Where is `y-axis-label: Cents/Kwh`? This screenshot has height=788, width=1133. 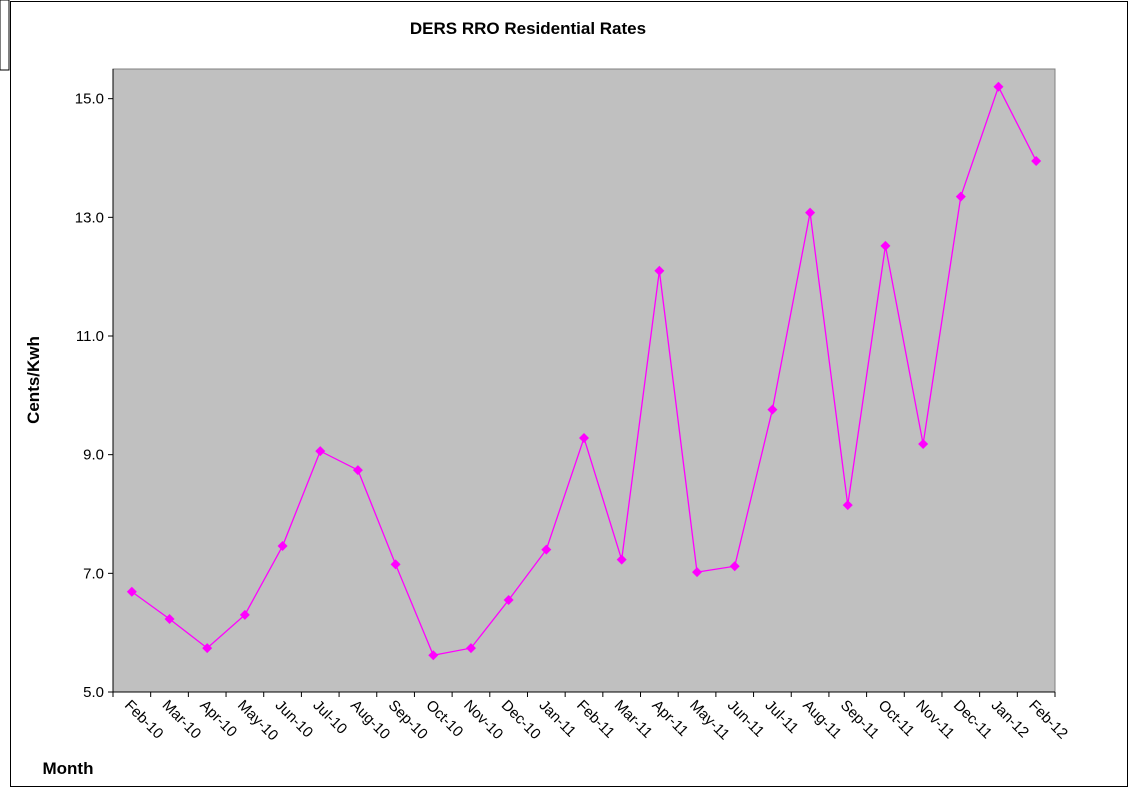 y-axis-label: Cents/Kwh is located at coordinates (33, 380).